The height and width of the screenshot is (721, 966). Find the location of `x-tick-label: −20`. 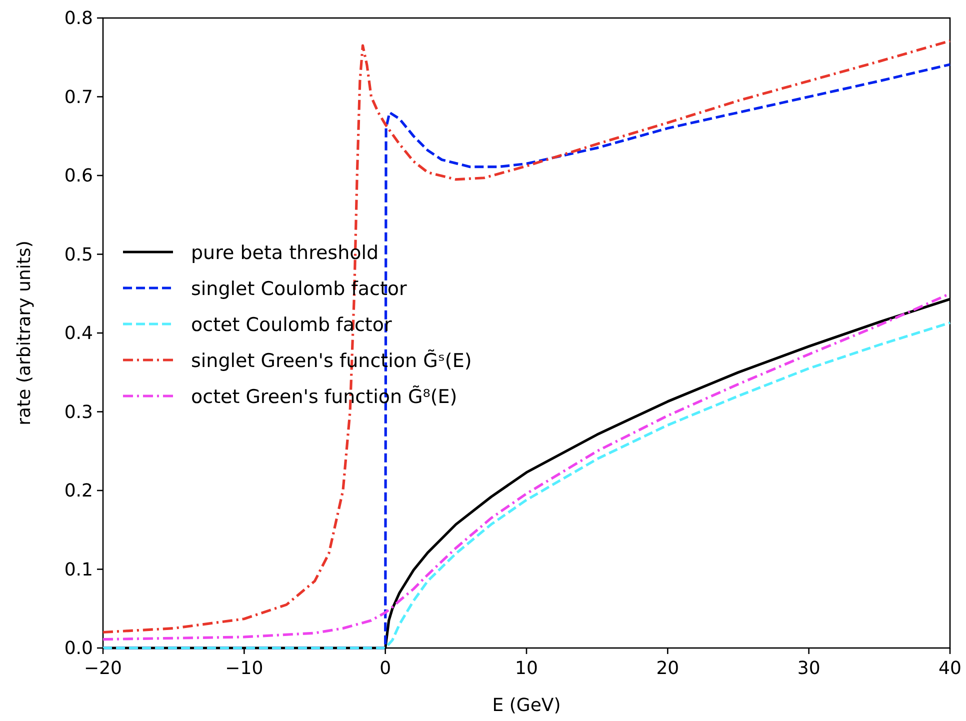

x-tick-label: −20 is located at coordinates (103, 668).